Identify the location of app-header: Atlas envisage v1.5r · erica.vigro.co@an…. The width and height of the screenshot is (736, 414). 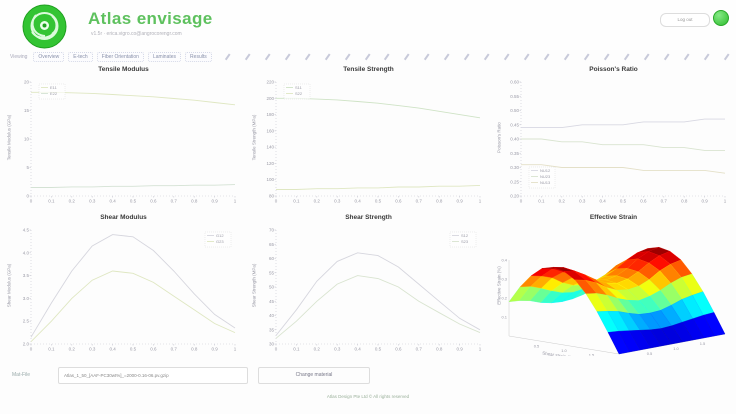
(368, 25).